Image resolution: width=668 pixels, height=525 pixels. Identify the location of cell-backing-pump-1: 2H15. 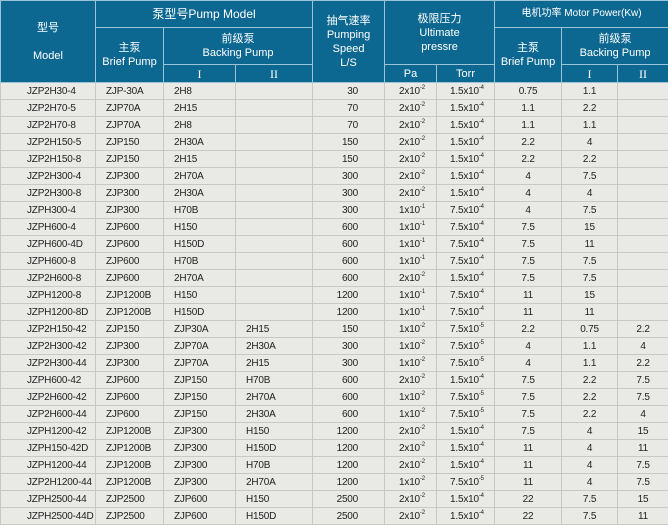
(200, 108).